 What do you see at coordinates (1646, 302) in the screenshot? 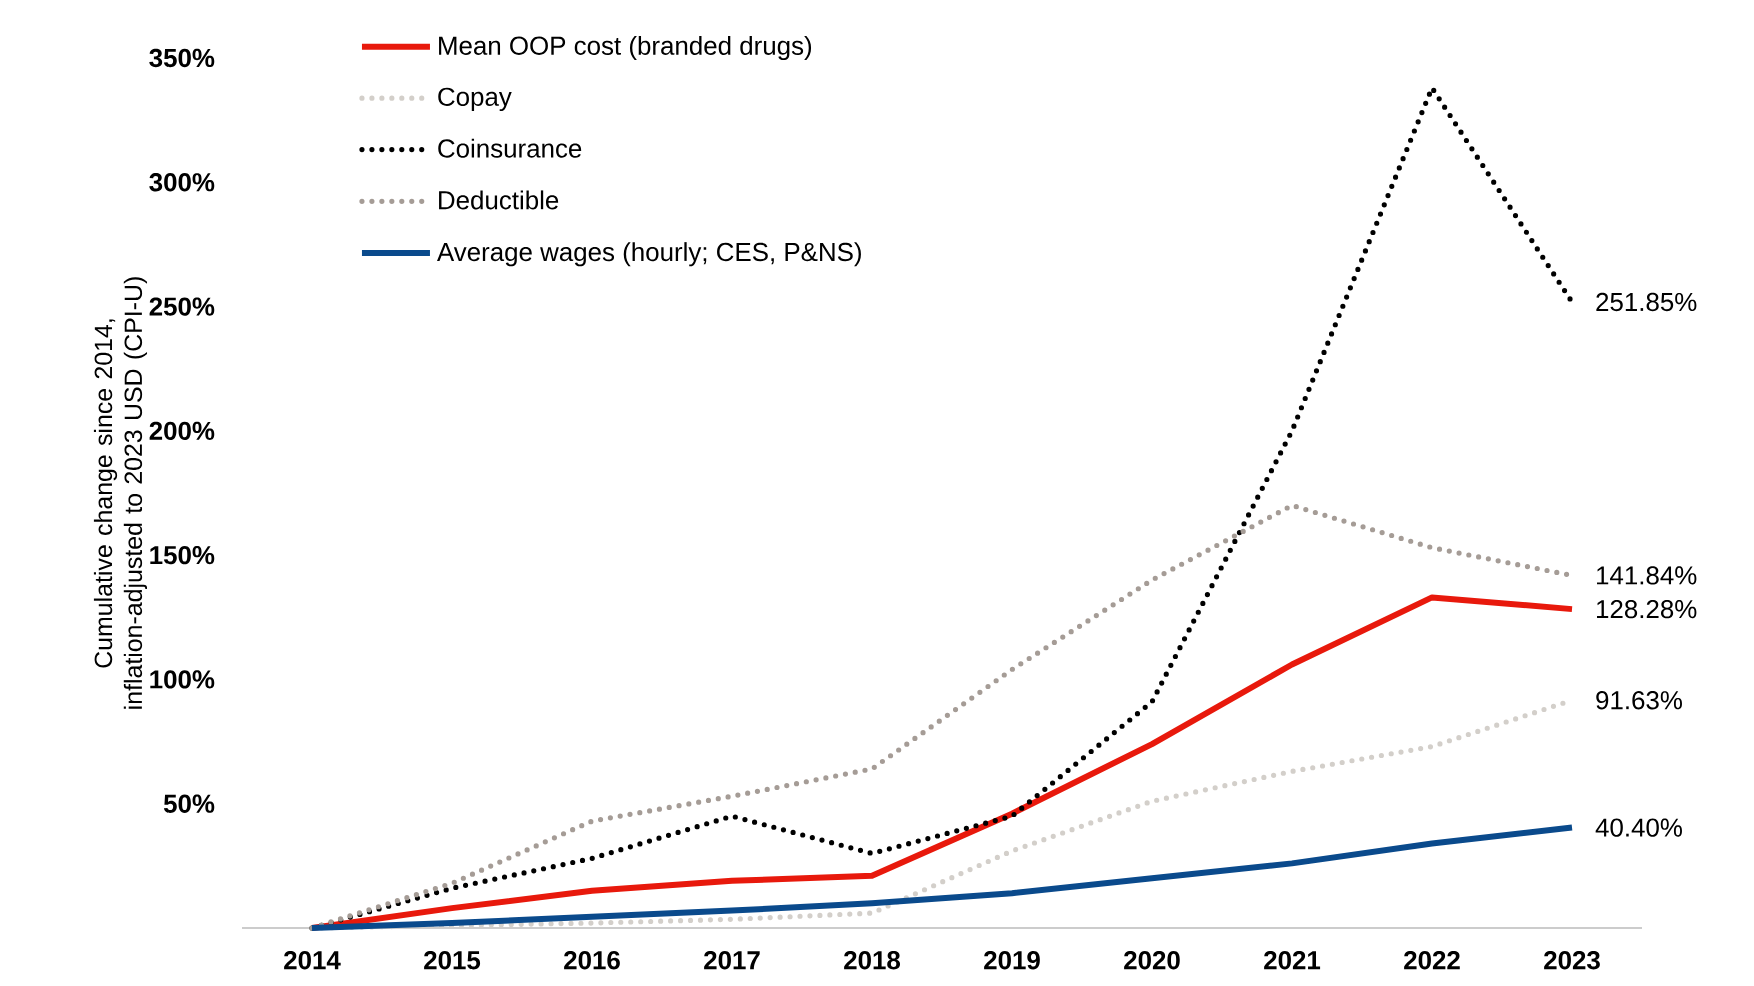
I see `data-label: 251.85%` at bounding box center [1646, 302].